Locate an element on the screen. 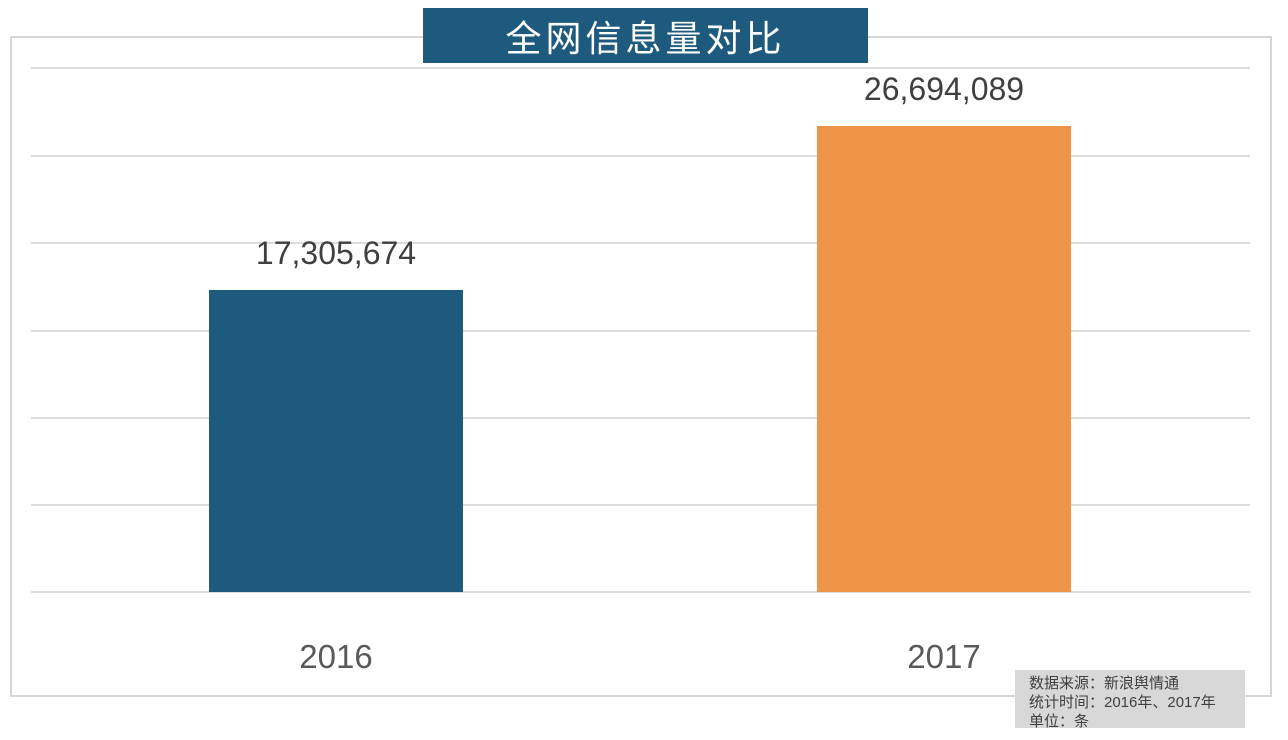 Image resolution: width=1288 pixels, height=740 pixels. footer-note: 数据来源：新浪舆情通 统计时间：2016年、2017年 单位：条 is located at coordinates (1130, 700).